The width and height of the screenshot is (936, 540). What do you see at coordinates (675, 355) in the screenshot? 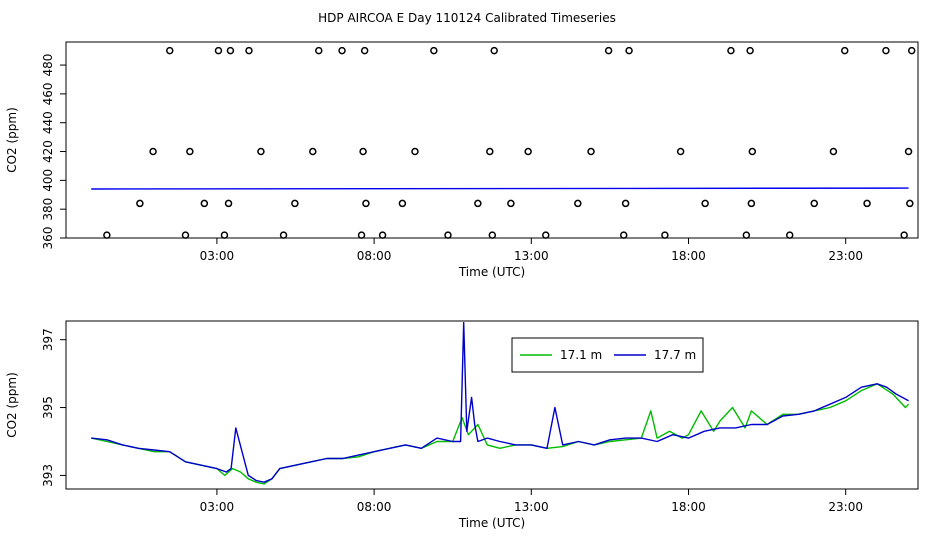
I see `legend-label: 17.7 m` at bounding box center [675, 355].